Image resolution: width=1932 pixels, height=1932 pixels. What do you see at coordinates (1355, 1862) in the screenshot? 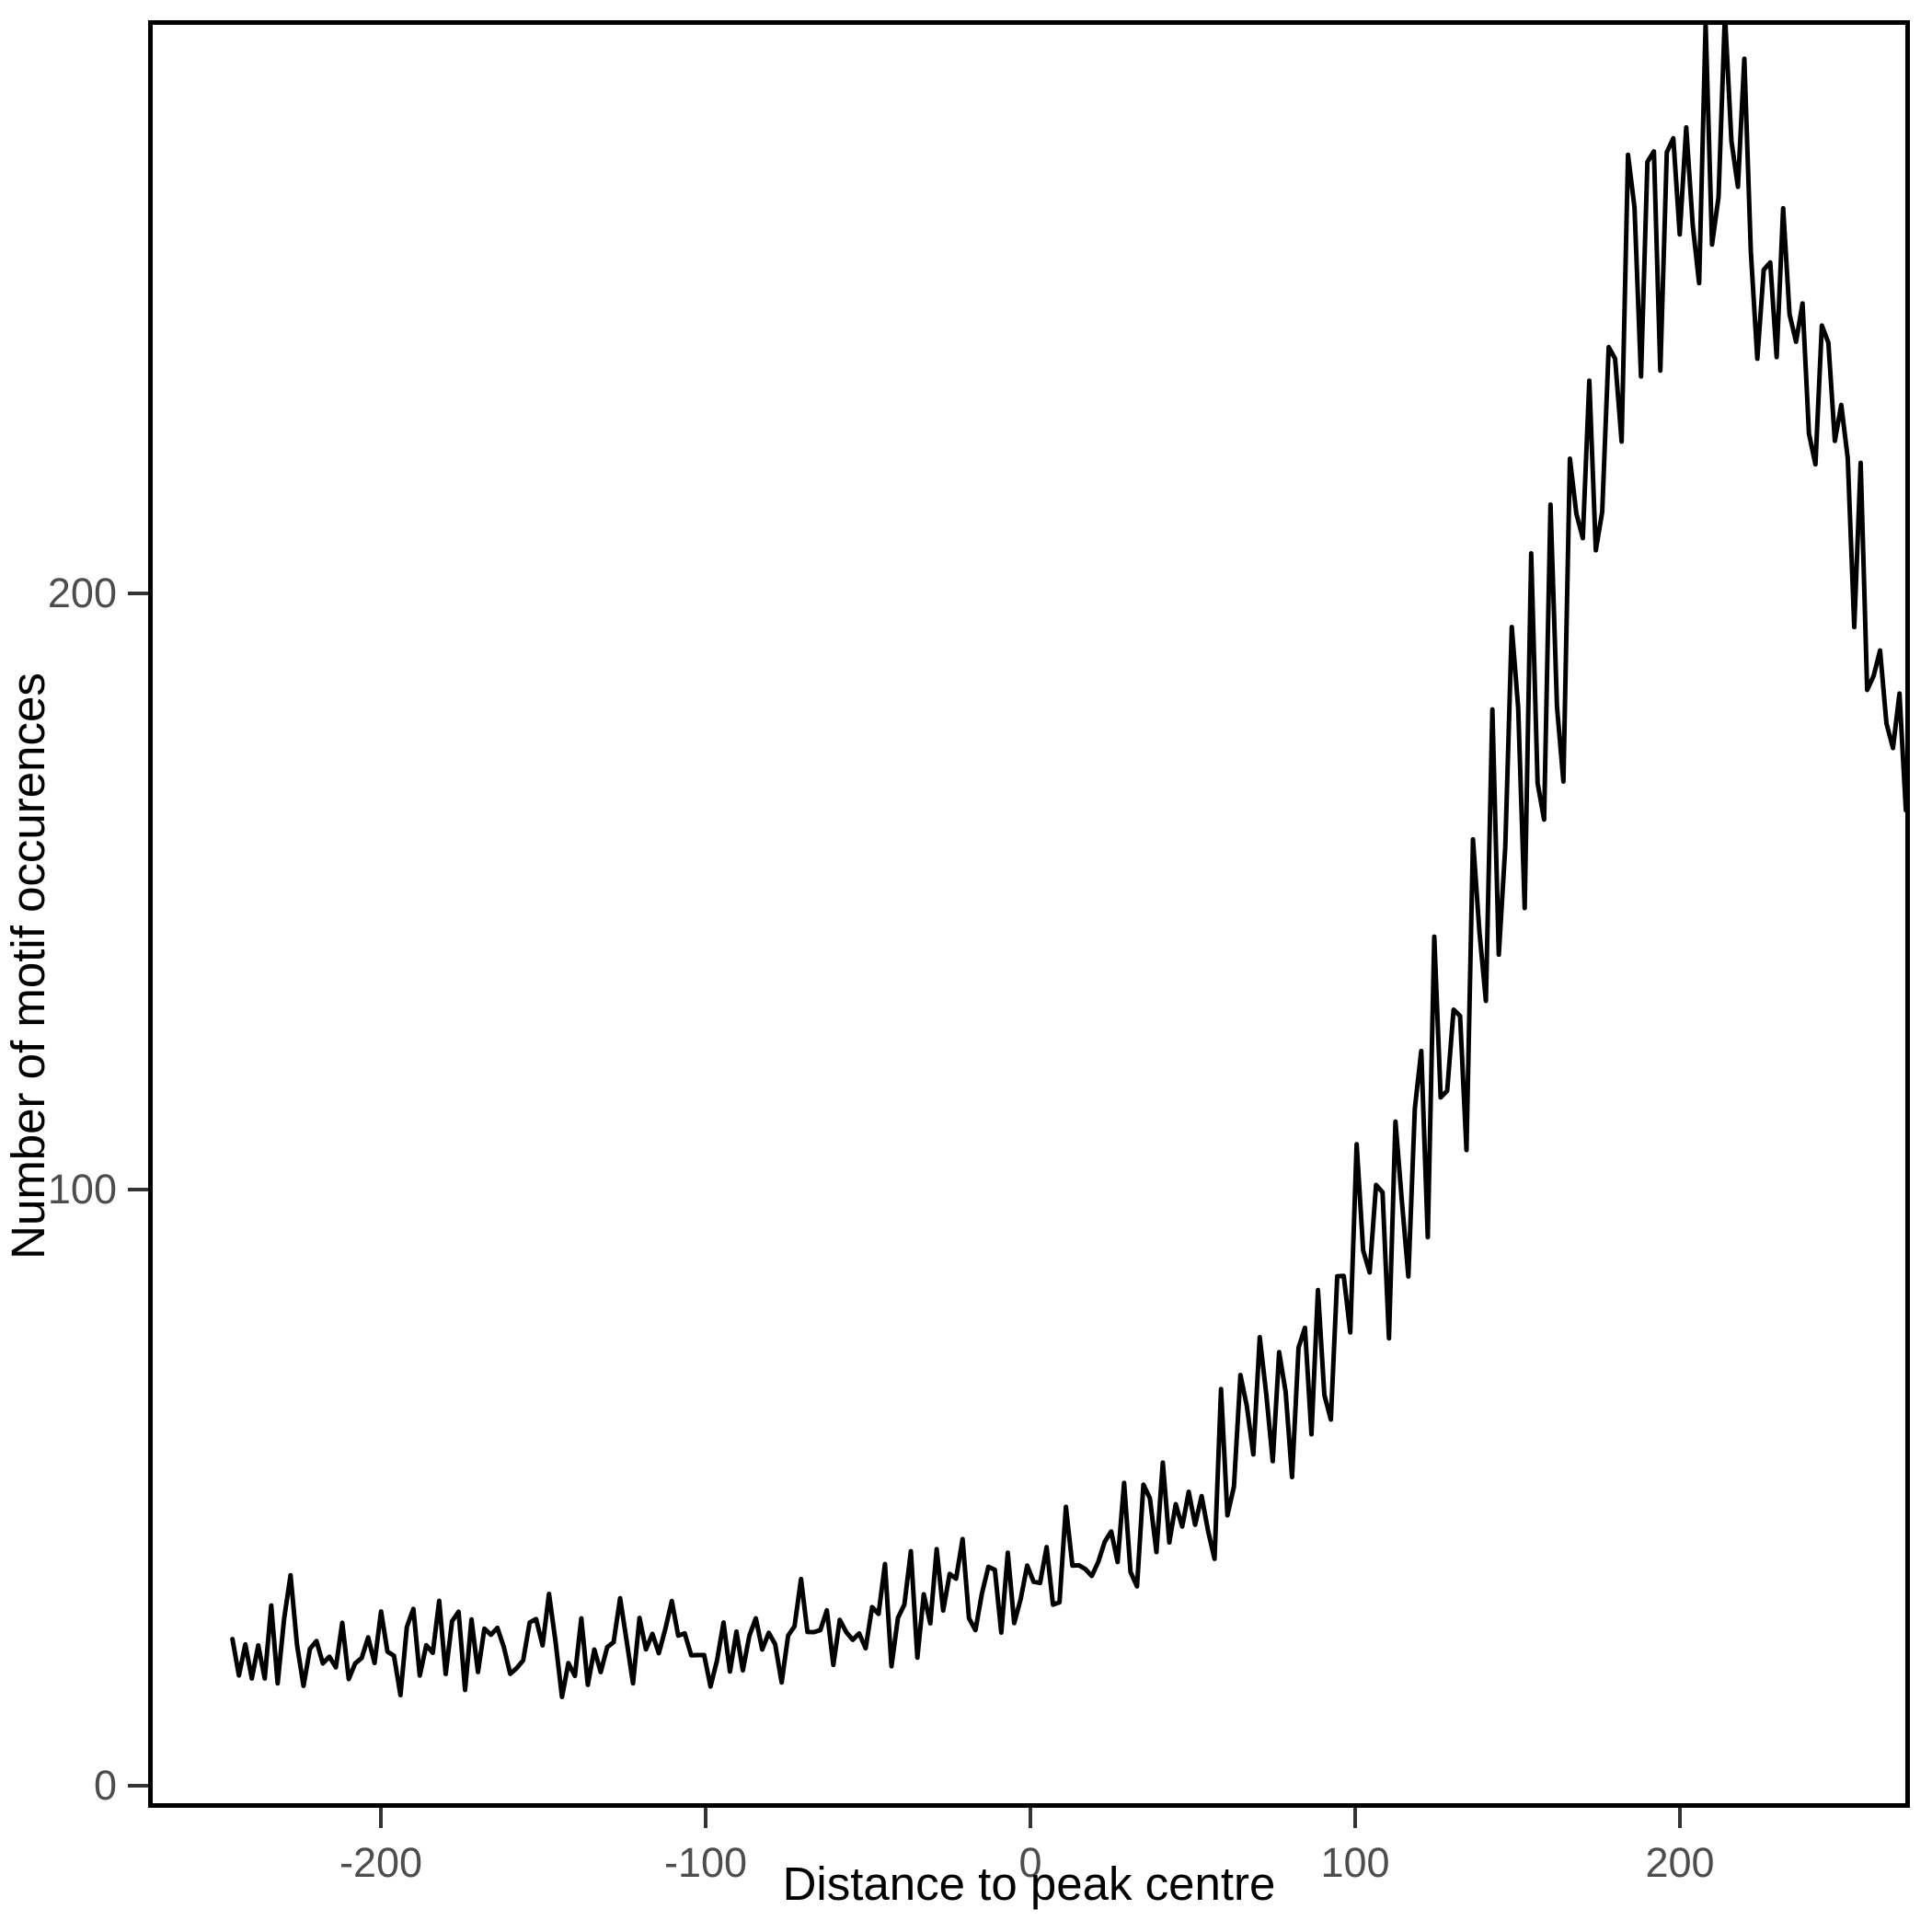
I see `x-tick-label: 100` at bounding box center [1355, 1862].